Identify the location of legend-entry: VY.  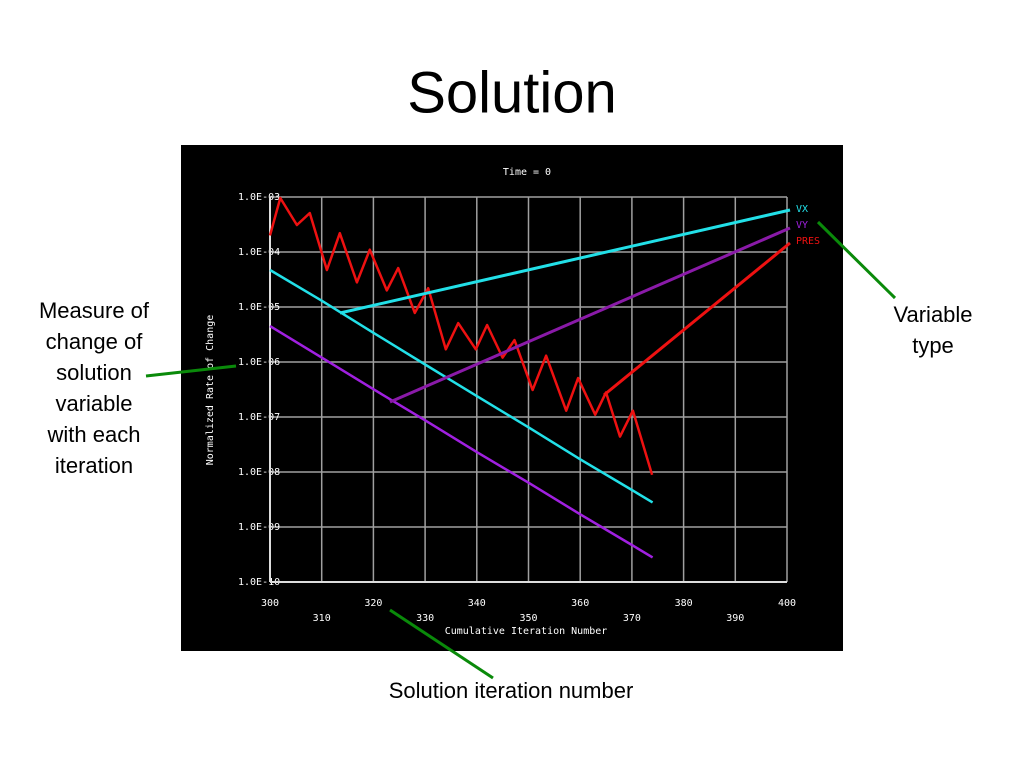
(802, 225).